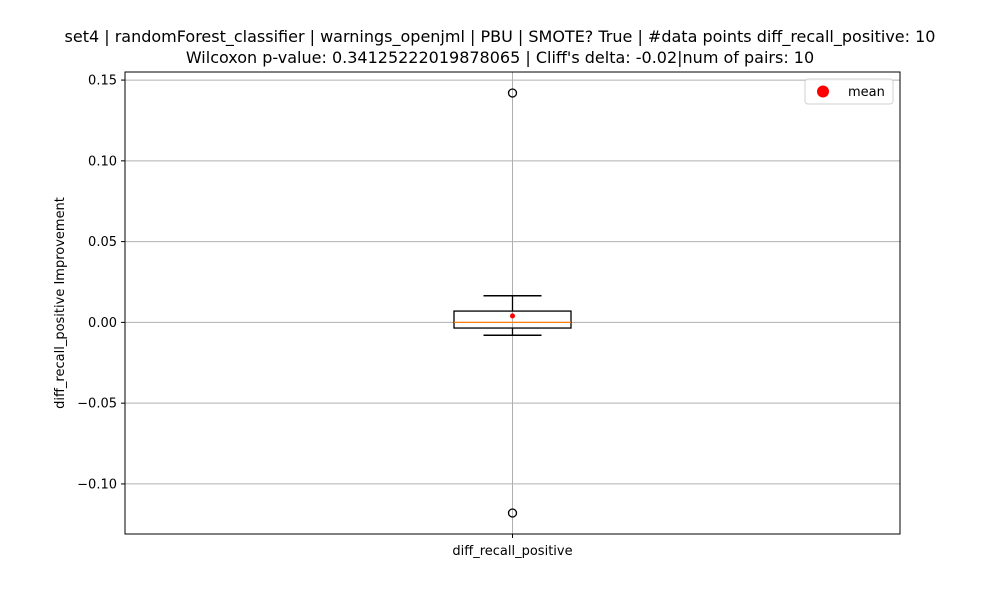 The height and width of the screenshot is (600, 1000). What do you see at coordinates (823, 91) in the screenshot?
I see `legend-mean-marker` at bounding box center [823, 91].